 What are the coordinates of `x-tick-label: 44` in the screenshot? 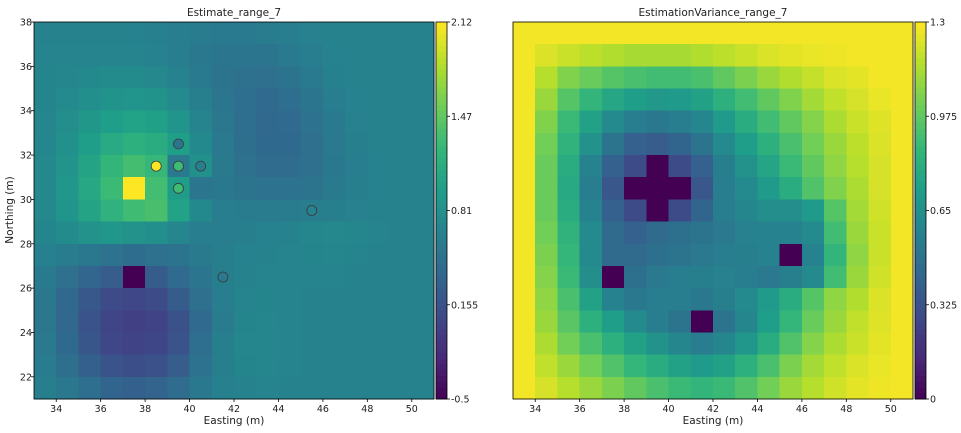 It's located at (757, 409).